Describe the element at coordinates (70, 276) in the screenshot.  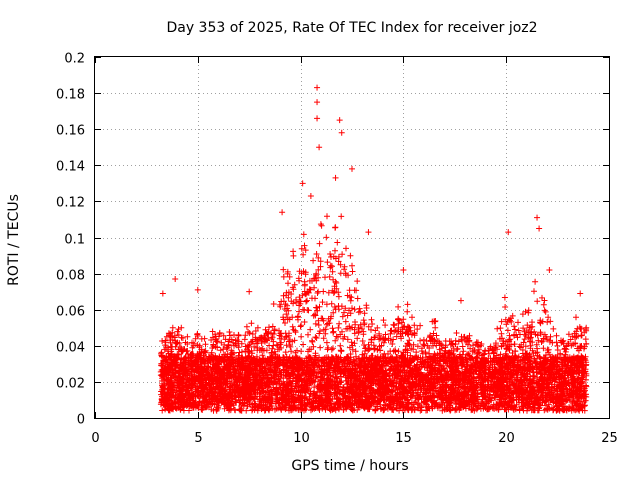
I see `y-tick-label: 0.08` at that location.